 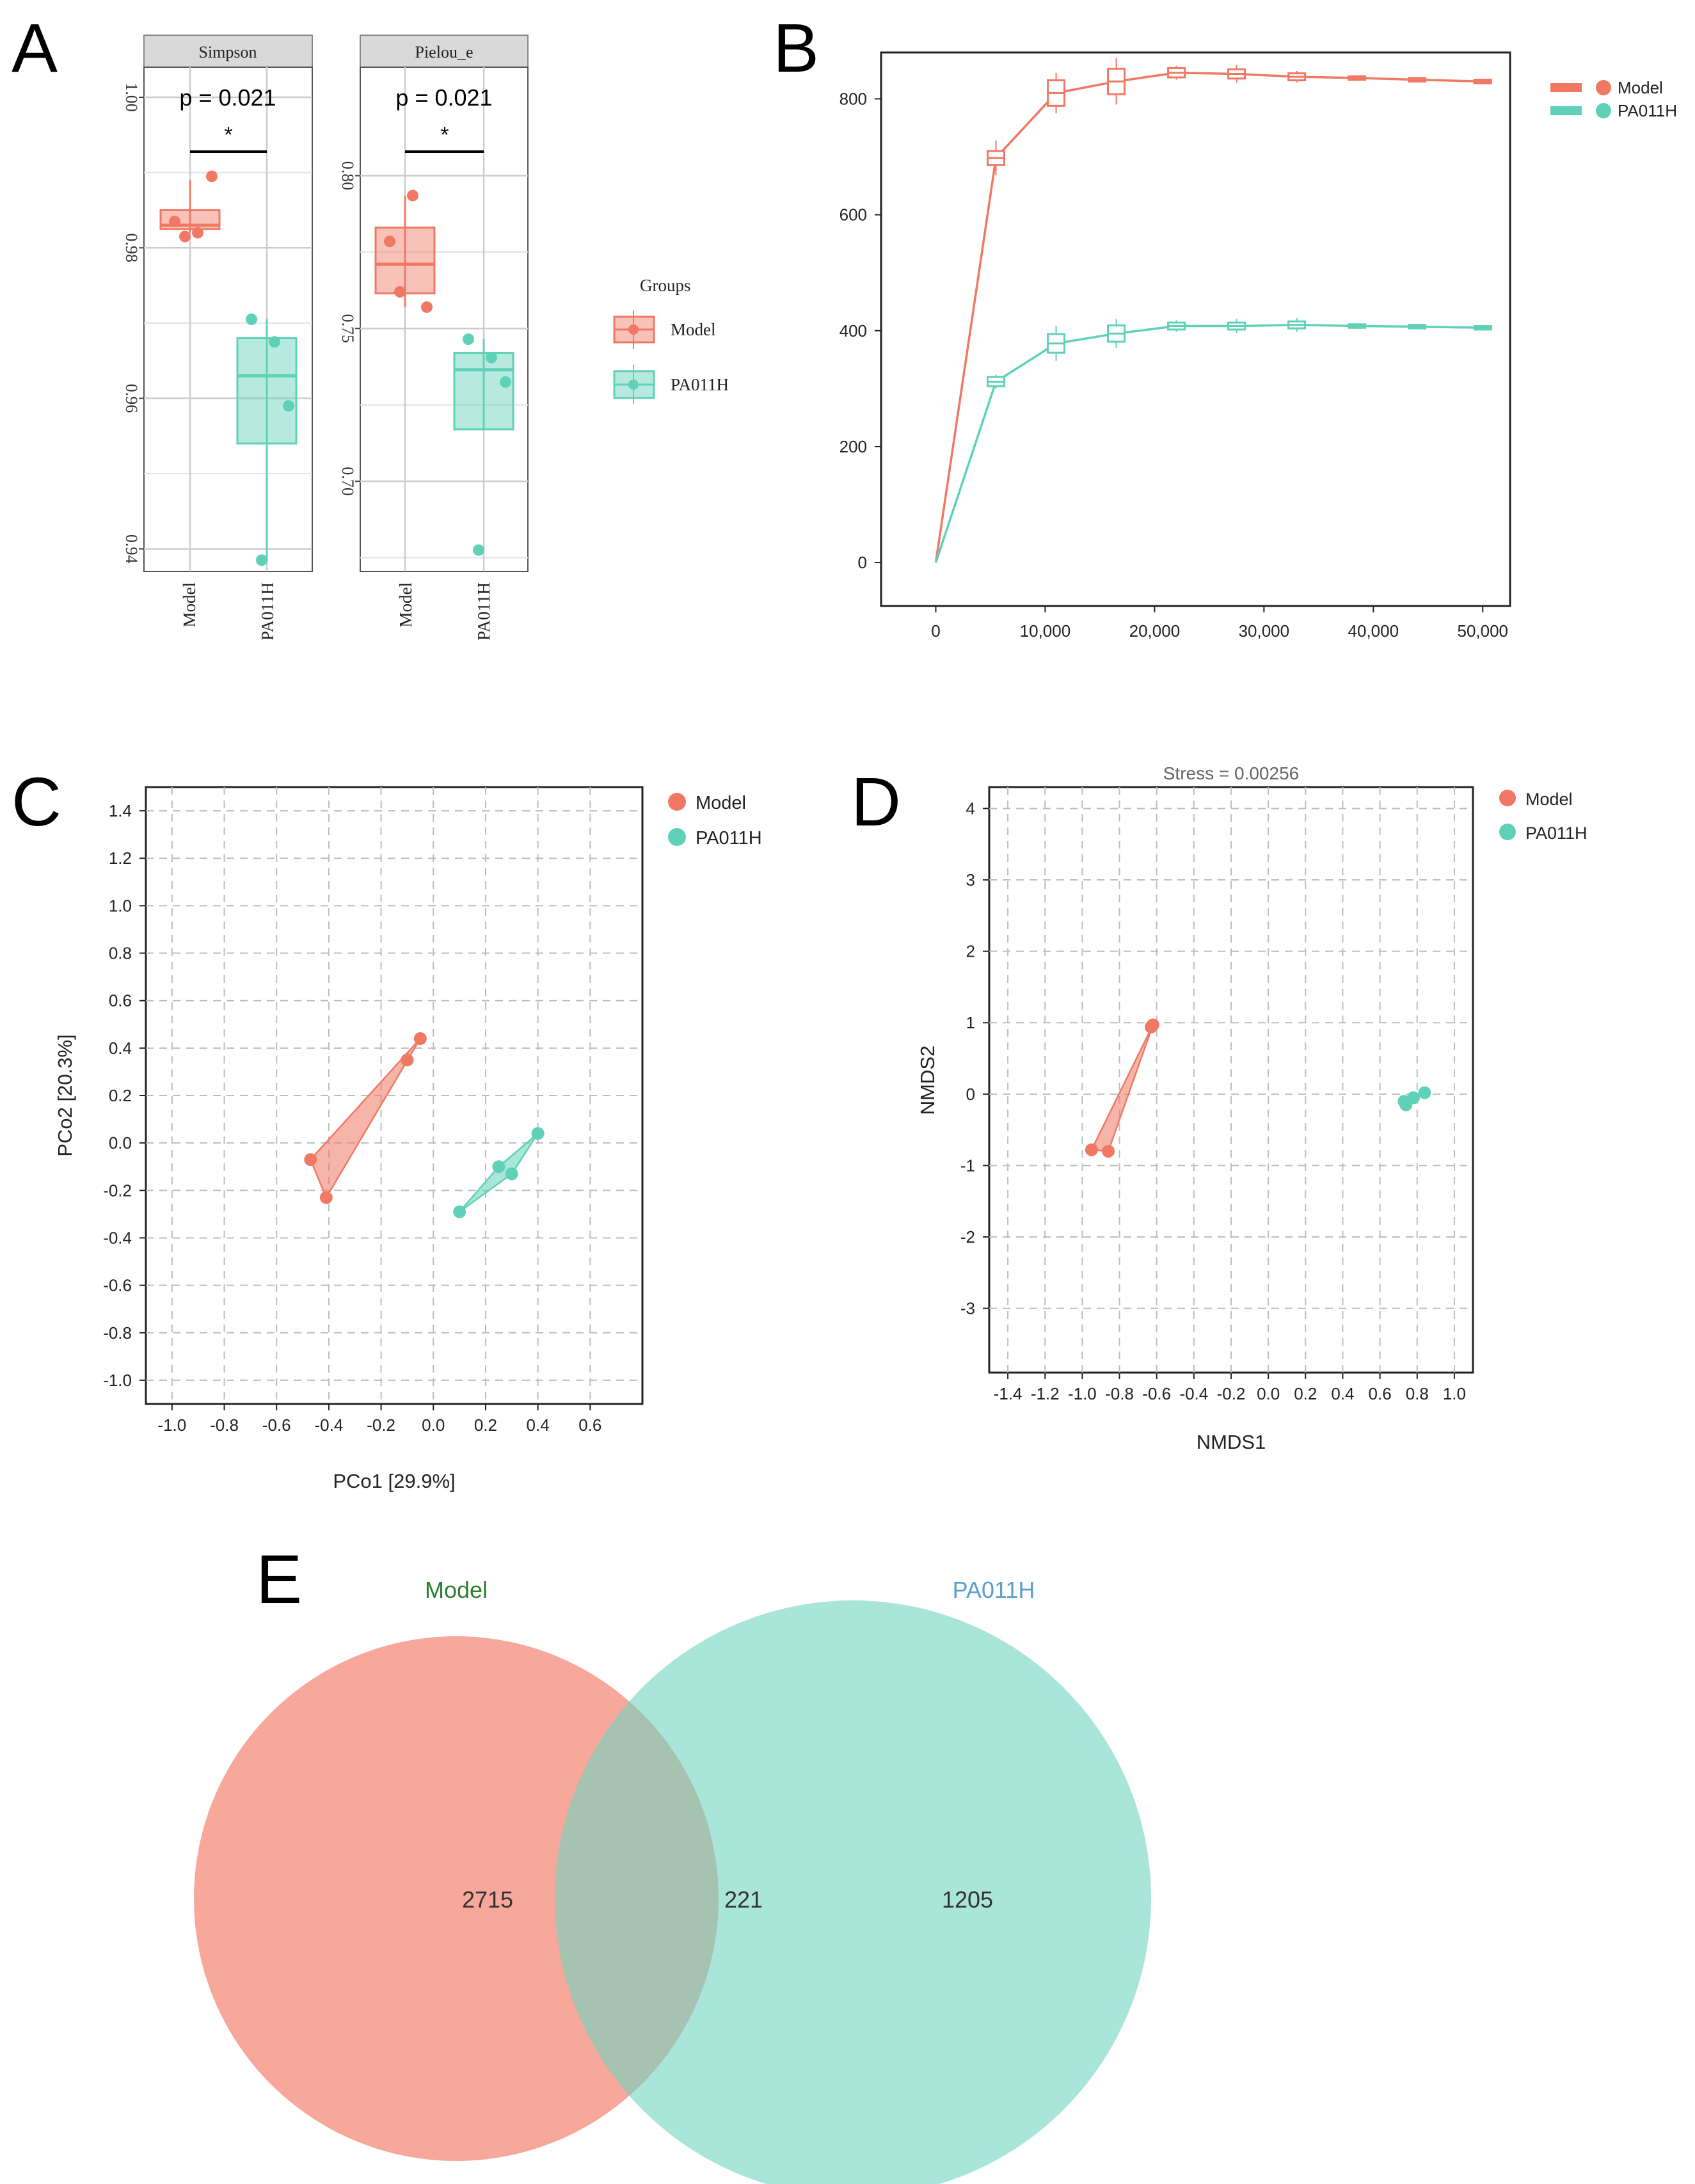 I want to click on xlabel-c: PCo1 [29.9%], so click(x=394, y=1481).